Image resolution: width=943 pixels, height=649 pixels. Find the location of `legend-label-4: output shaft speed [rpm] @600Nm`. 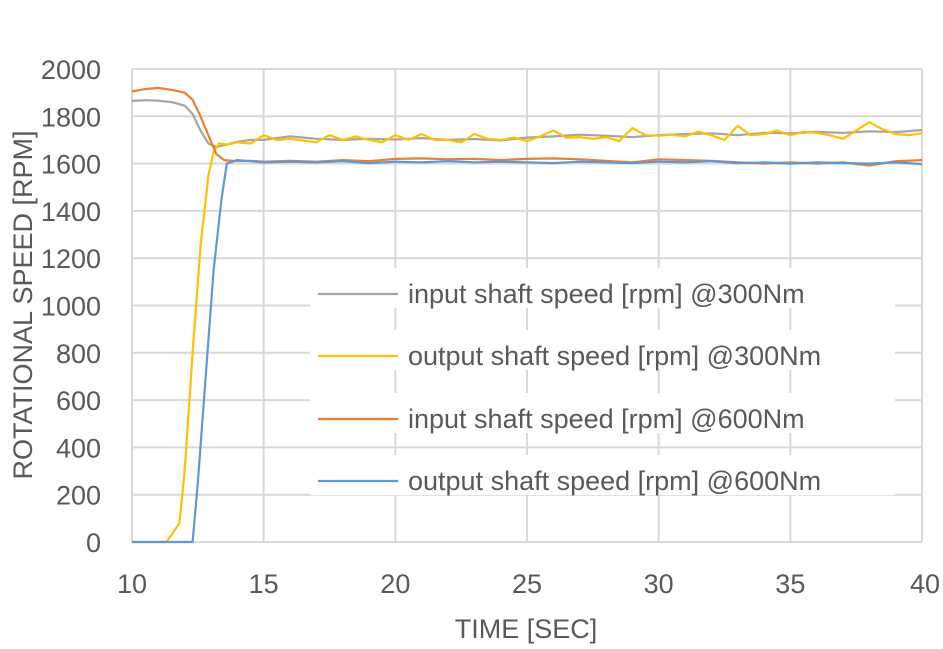

legend-label-4: output shaft speed [rpm] @600Nm is located at coordinates (614, 481).